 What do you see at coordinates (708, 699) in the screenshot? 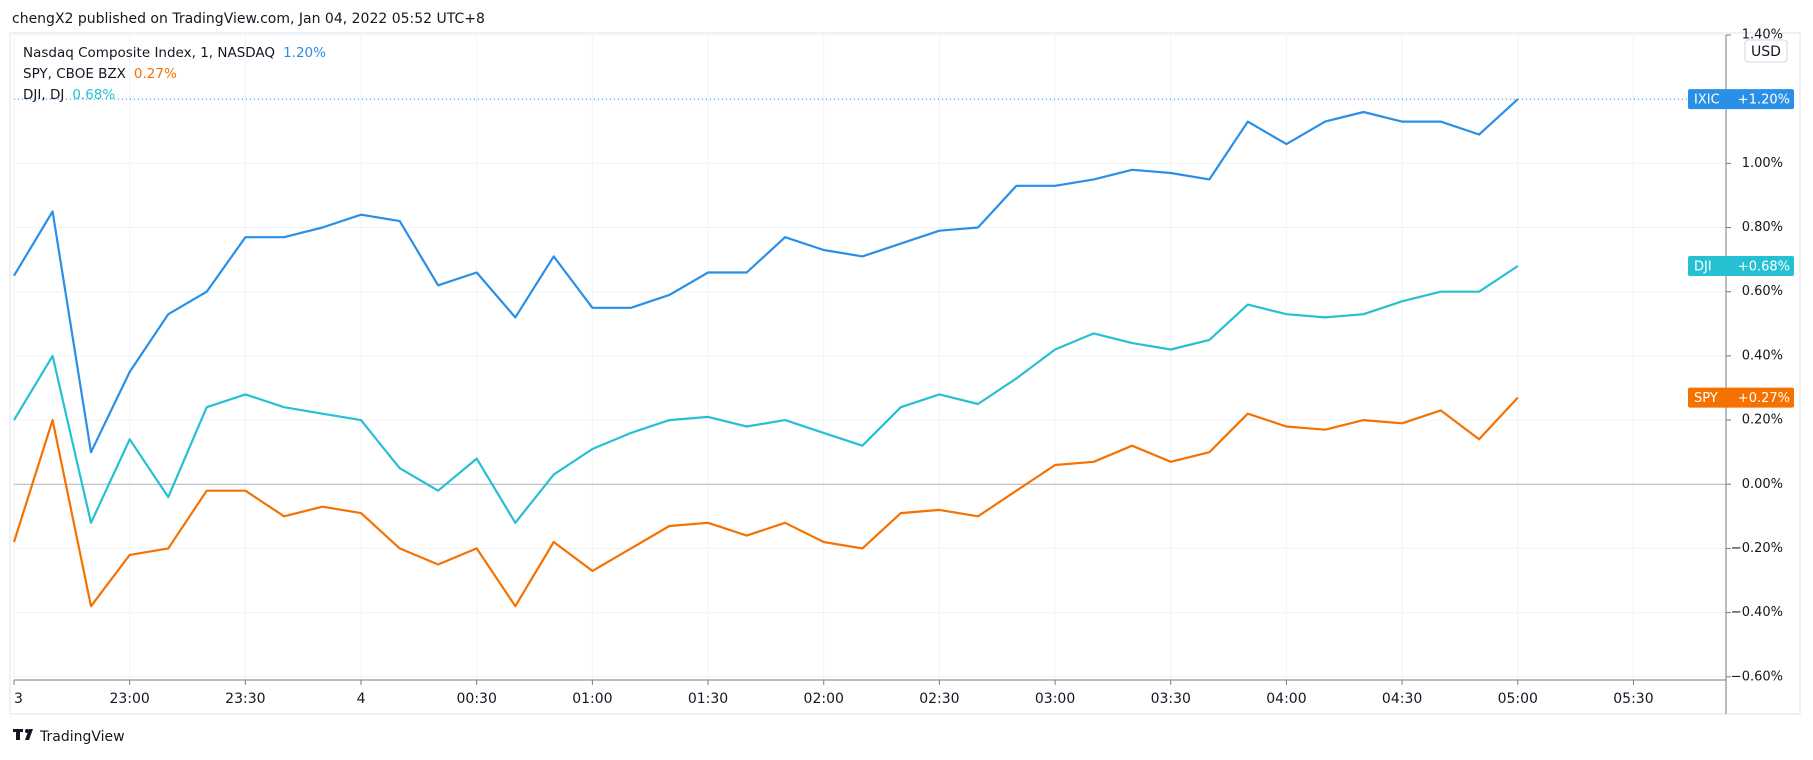
I see `x-tick-label: 01:30` at bounding box center [708, 699].